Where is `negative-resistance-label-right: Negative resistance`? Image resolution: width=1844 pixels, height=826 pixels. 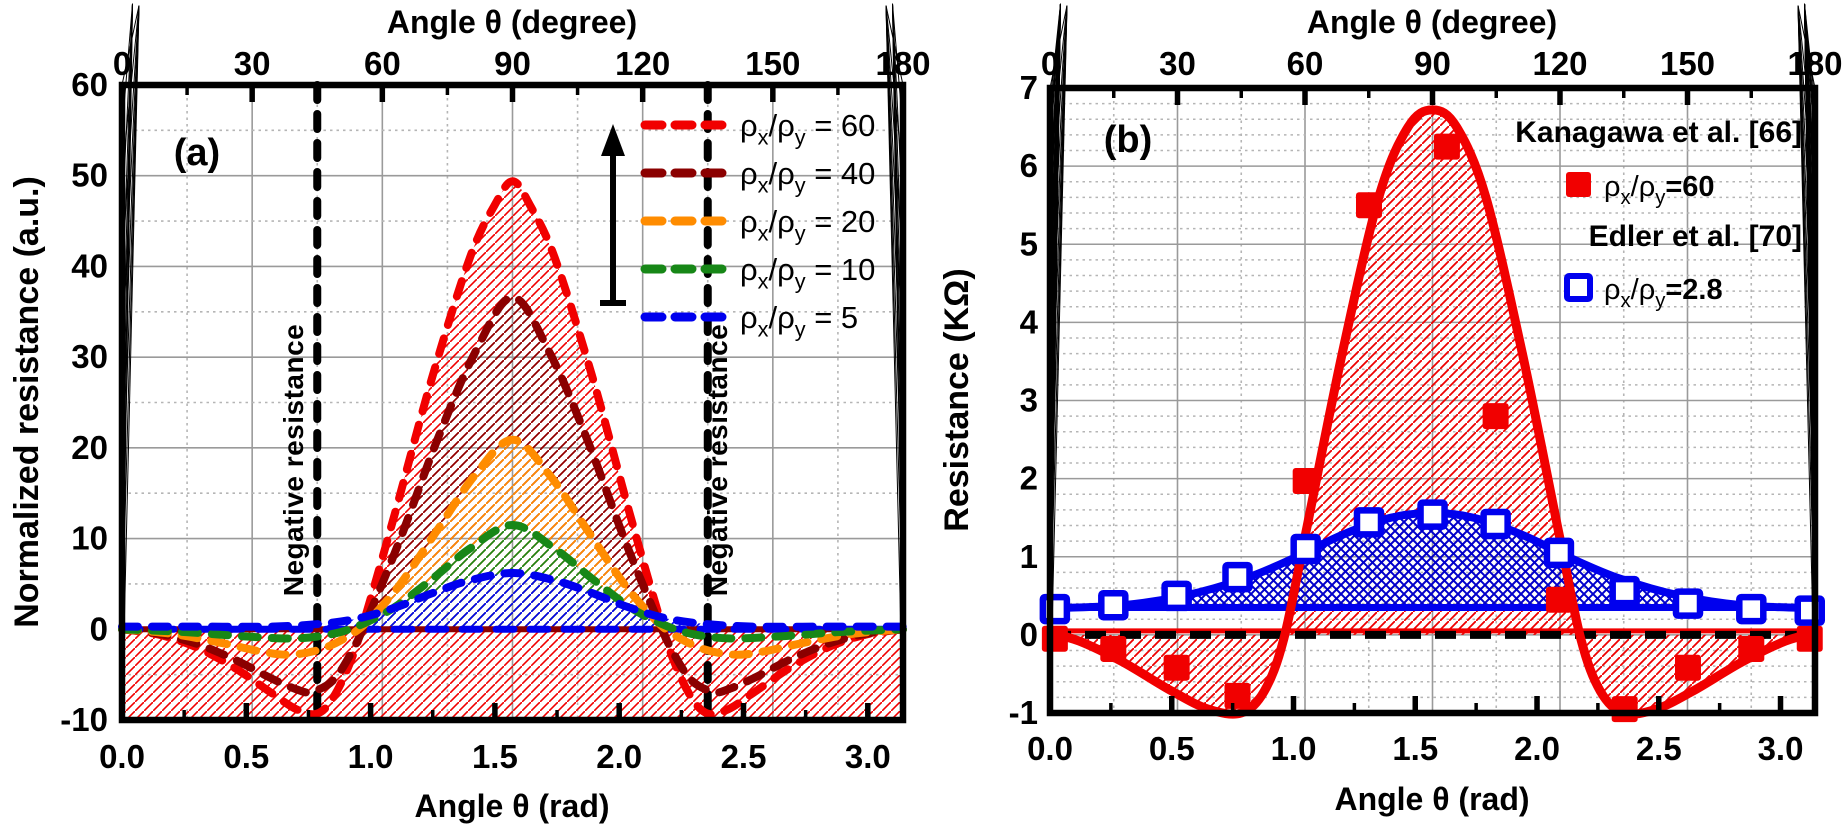 negative-resistance-label-right: Negative resistance is located at coordinates (717, 460).